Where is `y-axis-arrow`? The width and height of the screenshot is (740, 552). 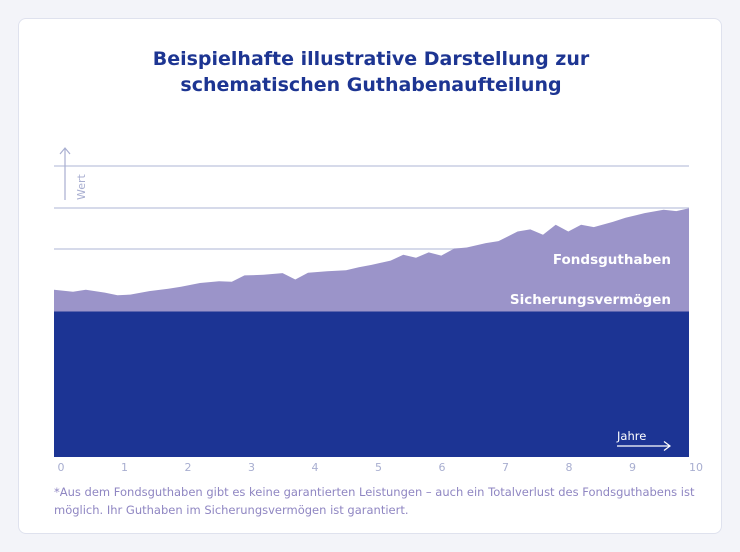 y-axis-arrow is located at coordinates (65, 173).